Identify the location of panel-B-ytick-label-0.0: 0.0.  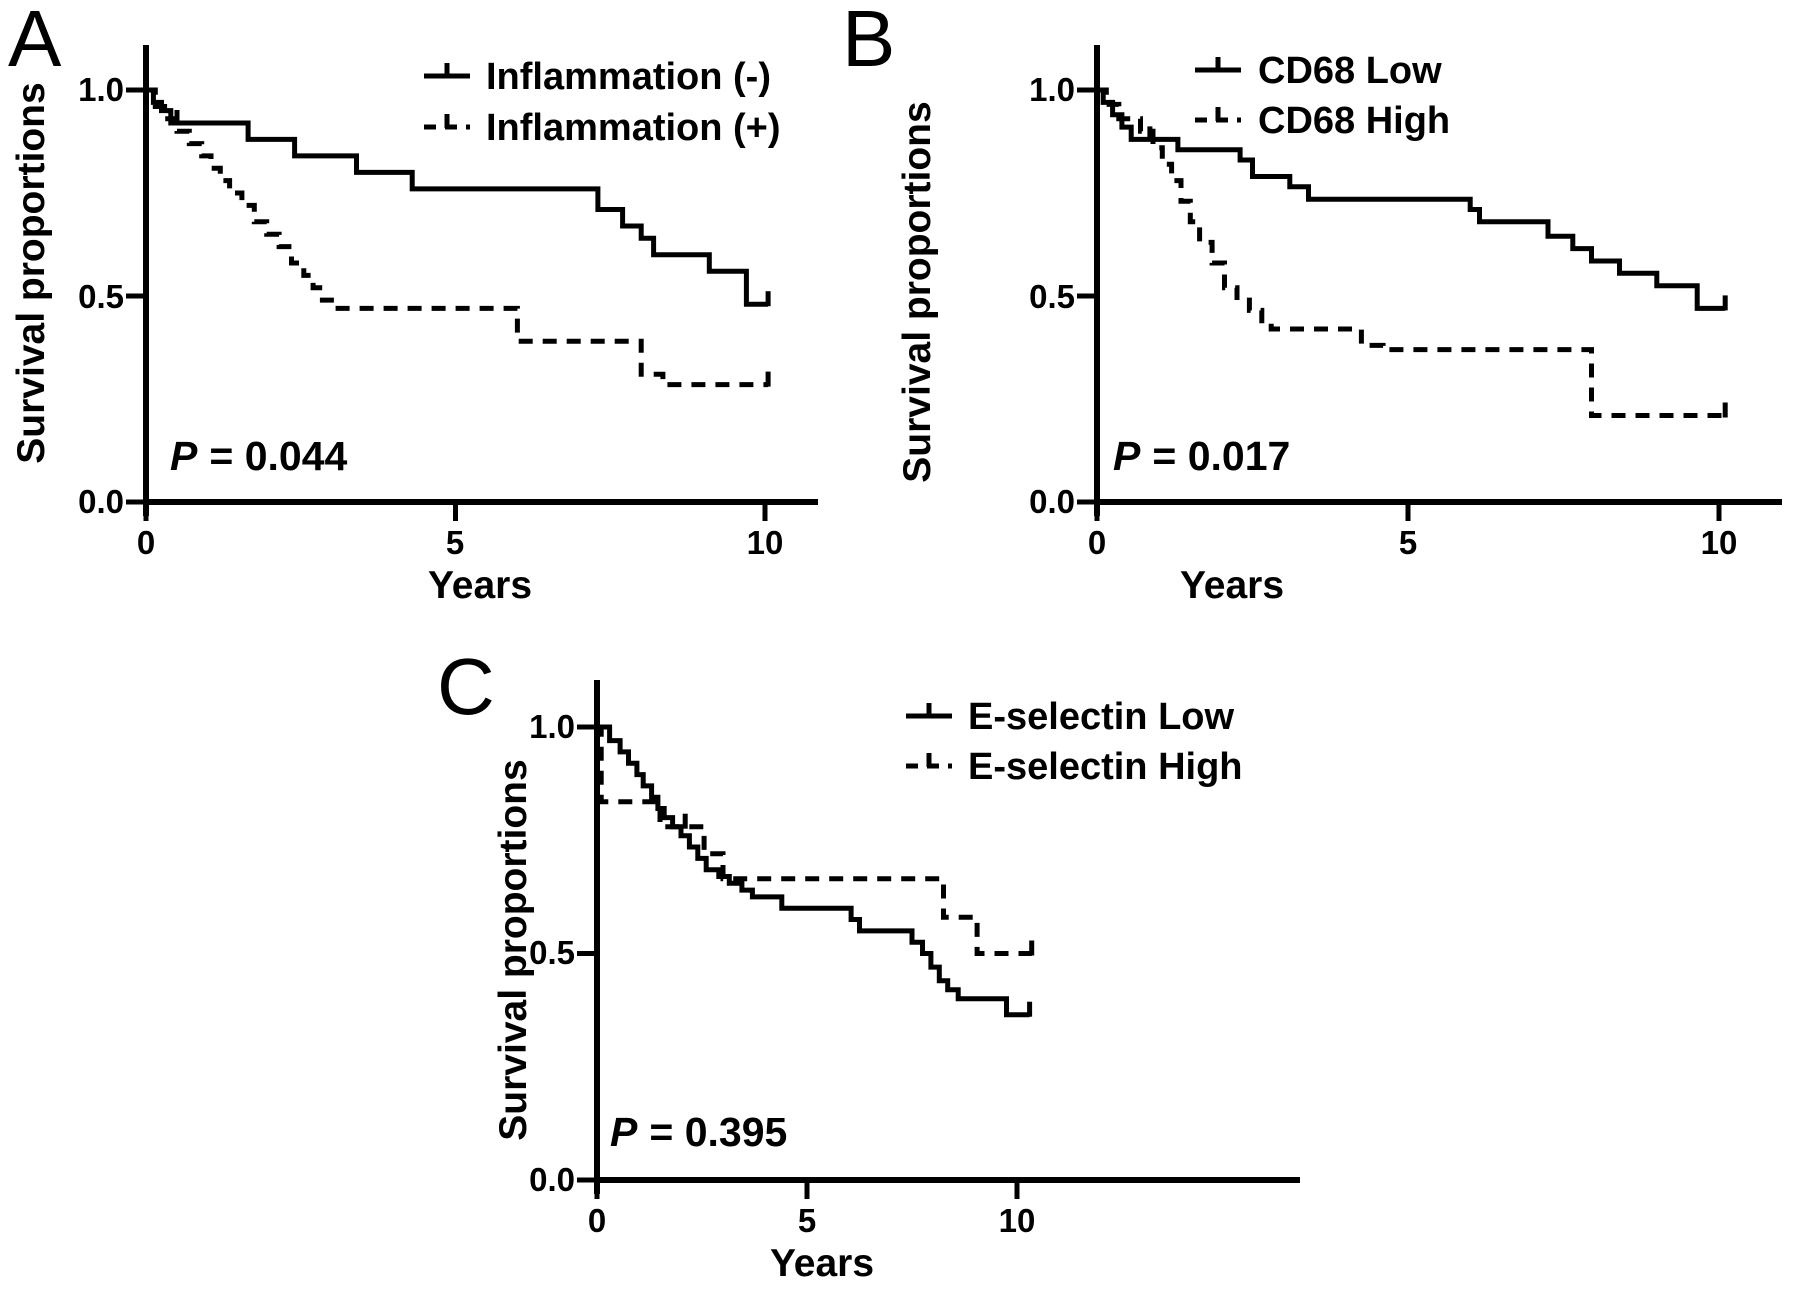
(1052, 501).